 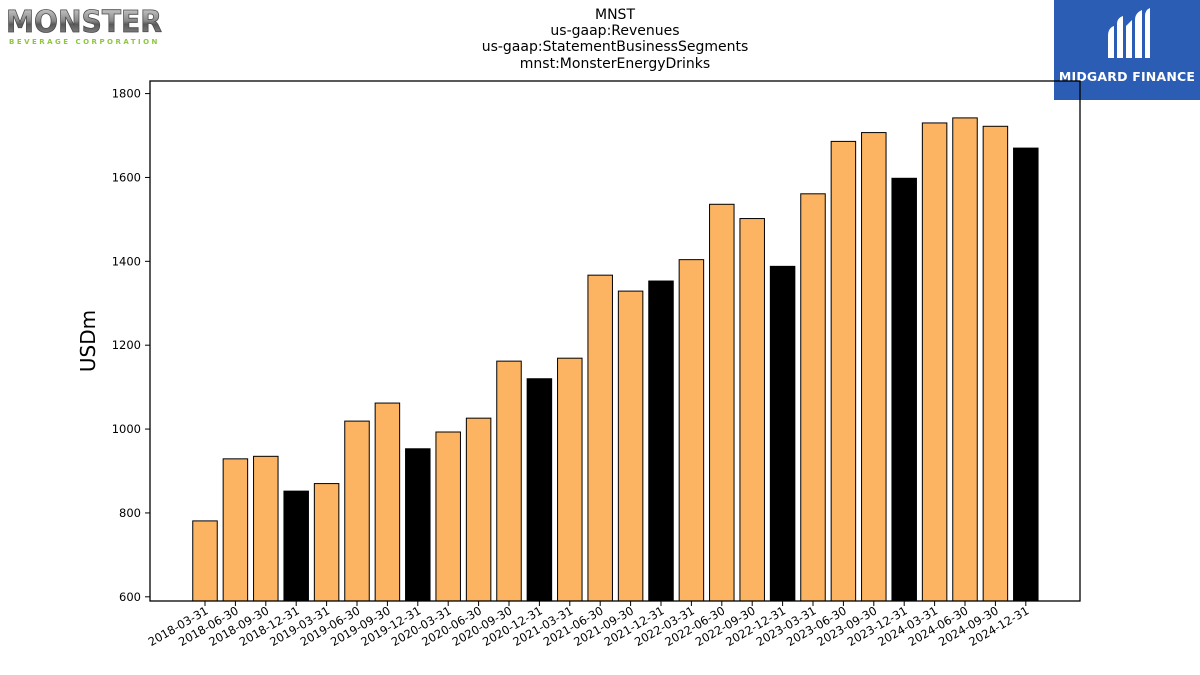 What do you see at coordinates (269, 626) in the screenshot?
I see `x-tick-label-2018-12-31: 2018-12-31` at bounding box center [269, 626].